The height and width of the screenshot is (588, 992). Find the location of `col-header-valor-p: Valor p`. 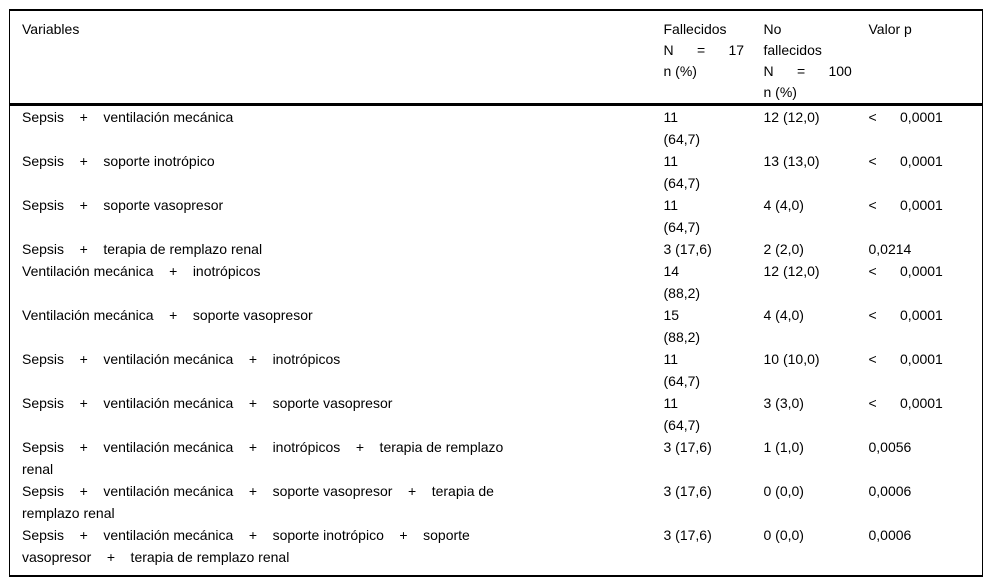

col-header-valor-p: Valor p is located at coordinates (921, 58).